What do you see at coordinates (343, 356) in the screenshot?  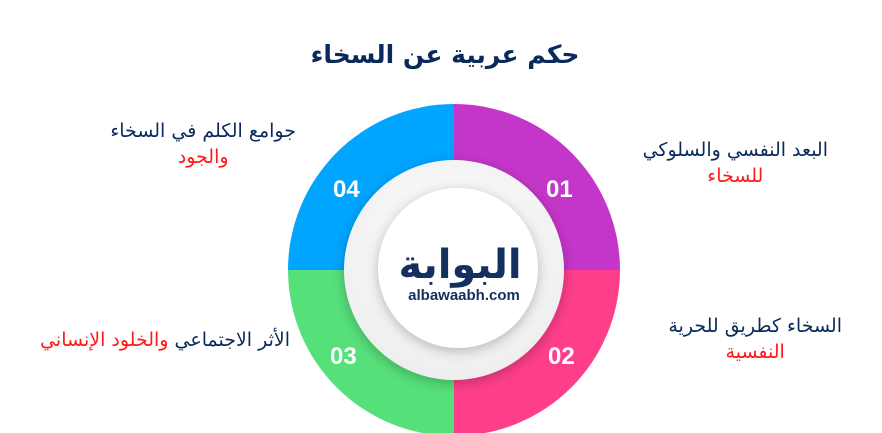 I see `segment-number-03: 03` at bounding box center [343, 356].